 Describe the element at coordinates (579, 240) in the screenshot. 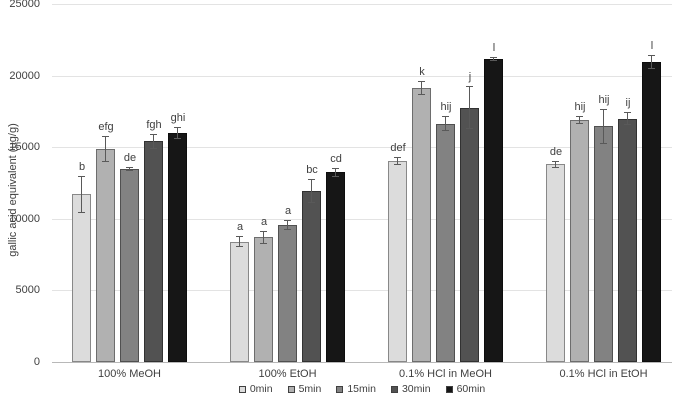

I see `bar-5min-0-1-hcl-in-etoh` at that location.